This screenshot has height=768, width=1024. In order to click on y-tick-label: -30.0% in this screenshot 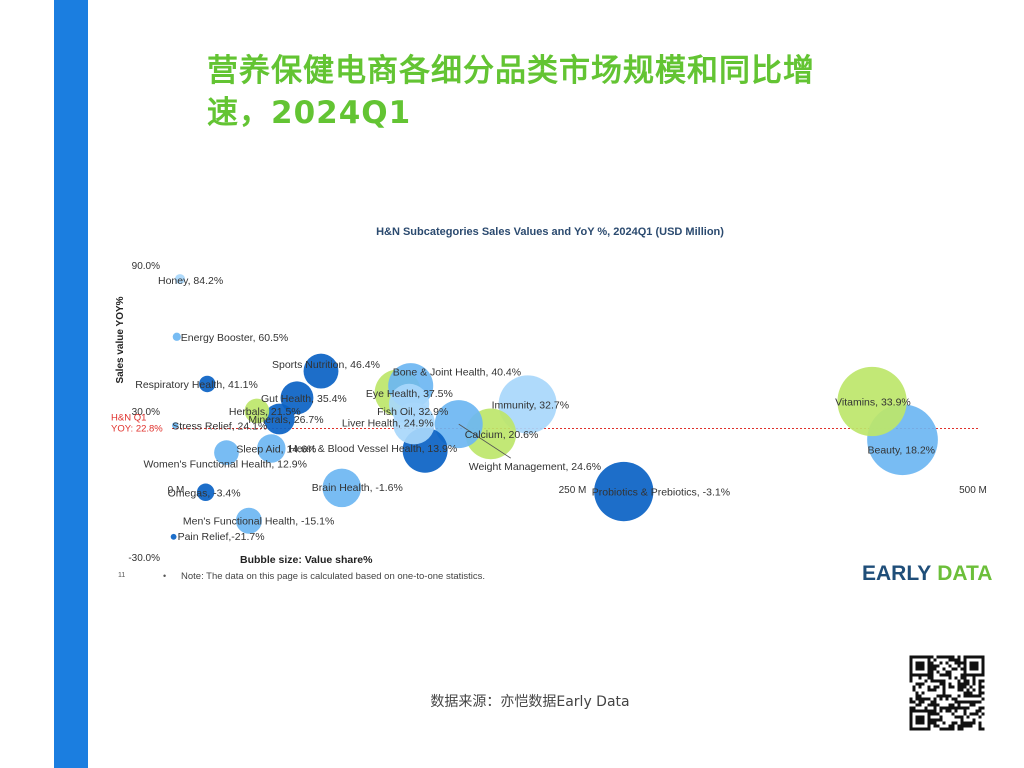, I will do `click(144, 558)`.